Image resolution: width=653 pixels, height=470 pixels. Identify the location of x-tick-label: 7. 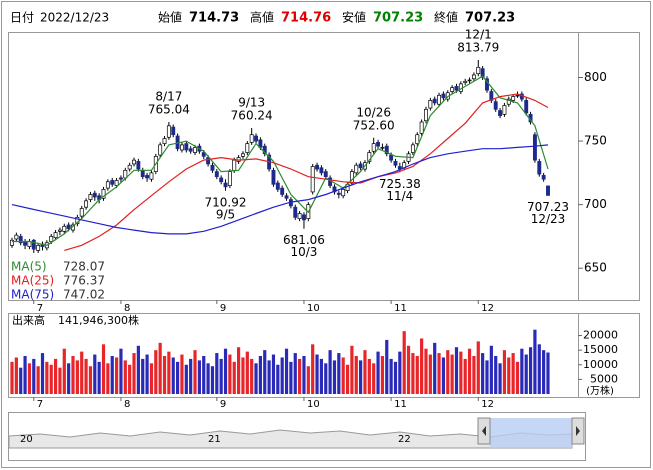
(40, 404).